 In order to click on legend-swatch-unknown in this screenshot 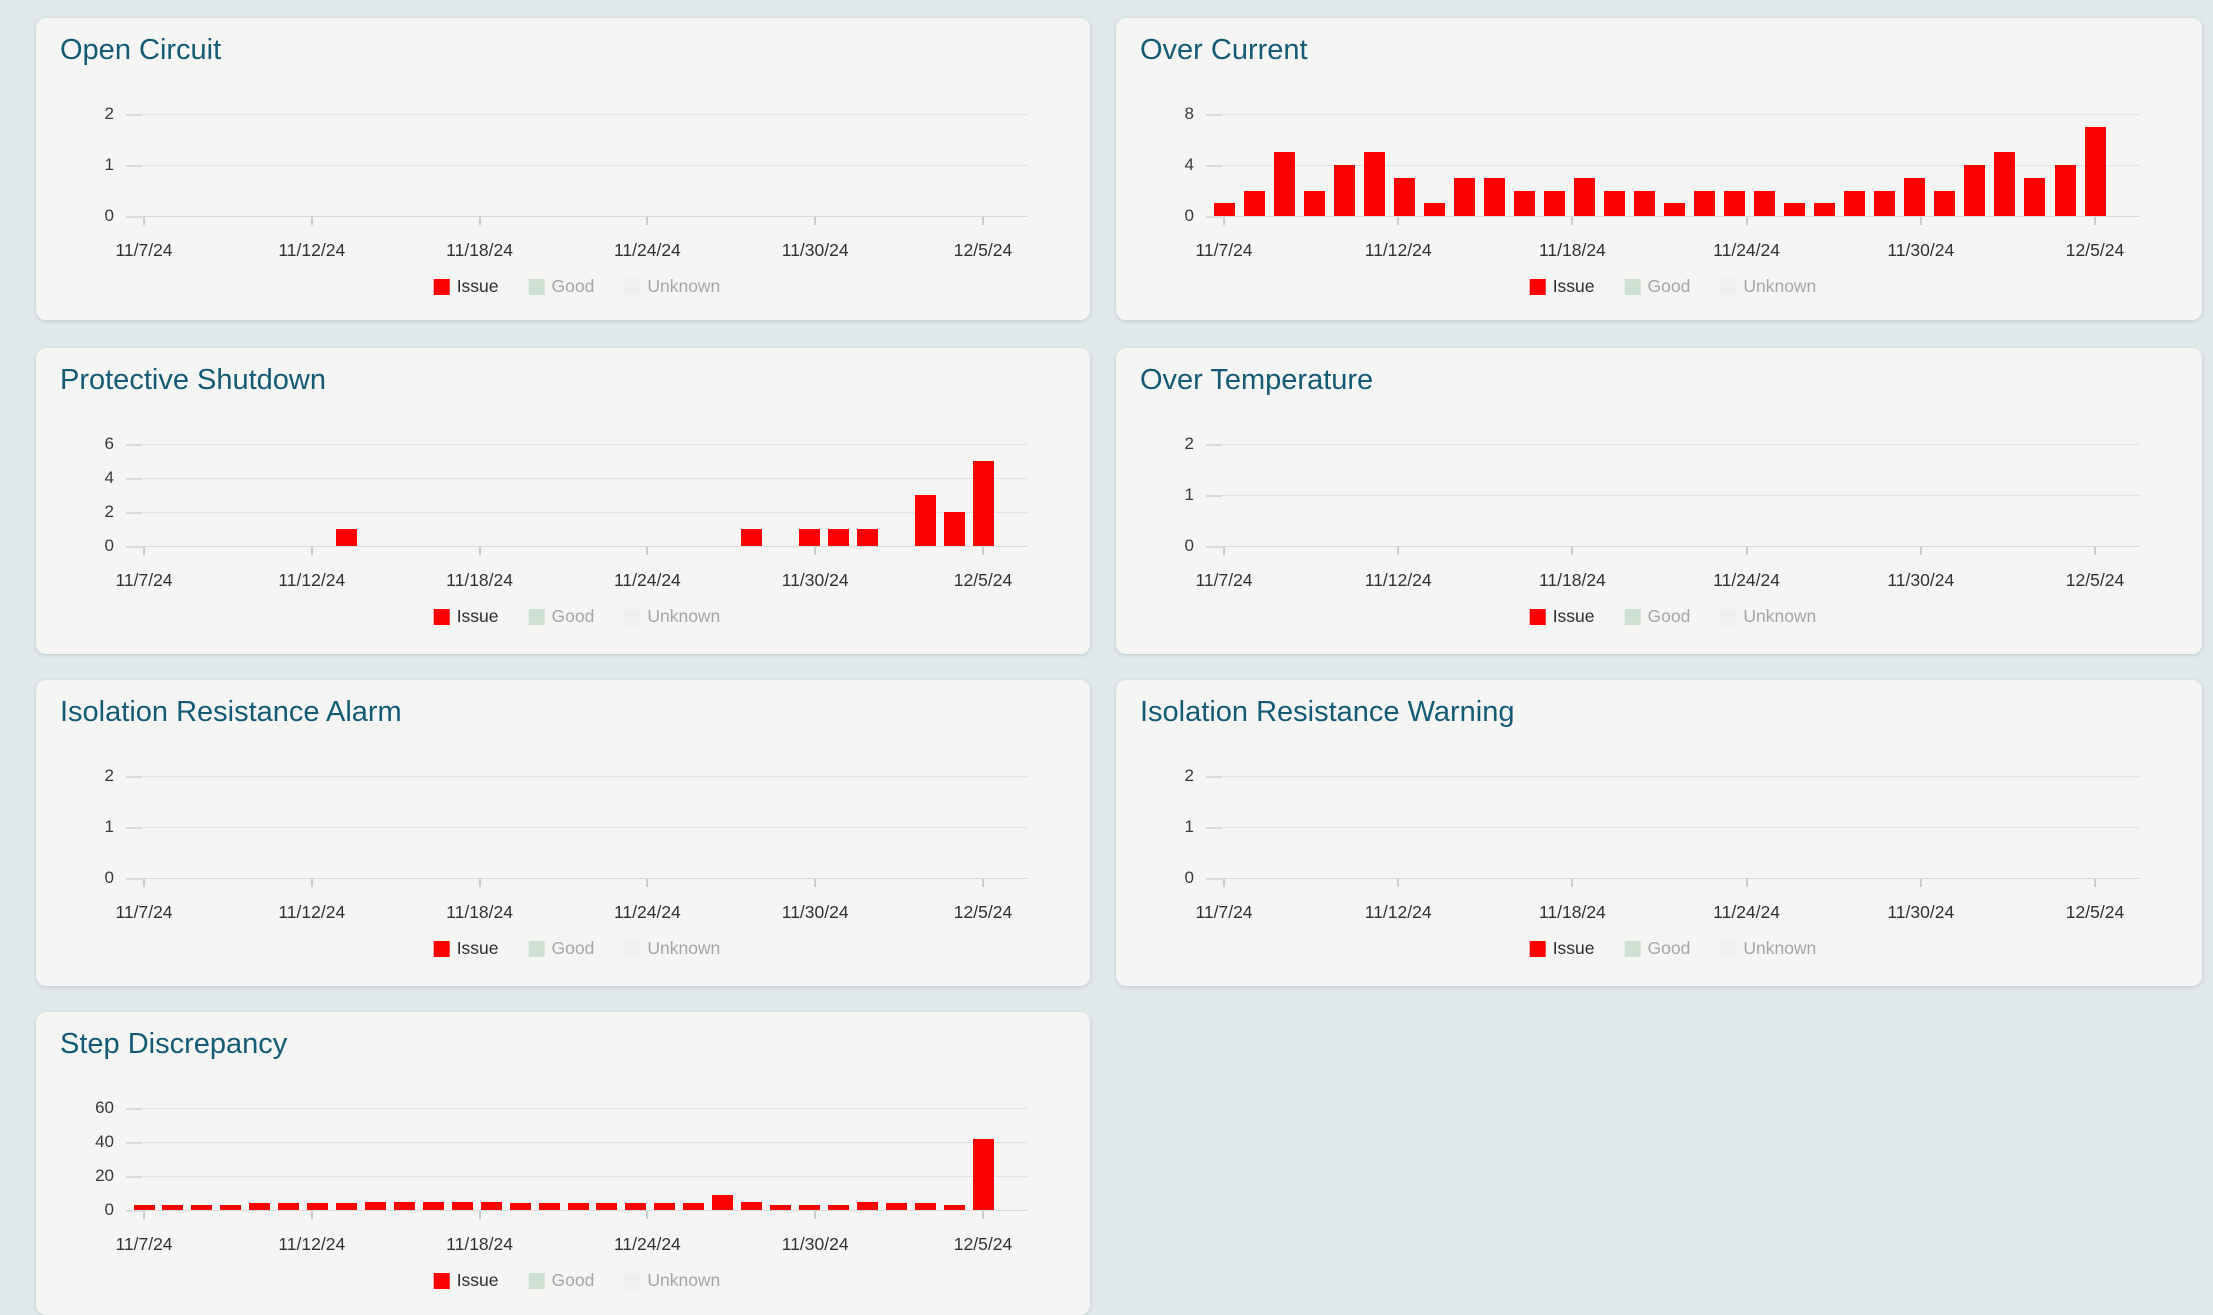, I will do `click(1728, 286)`.